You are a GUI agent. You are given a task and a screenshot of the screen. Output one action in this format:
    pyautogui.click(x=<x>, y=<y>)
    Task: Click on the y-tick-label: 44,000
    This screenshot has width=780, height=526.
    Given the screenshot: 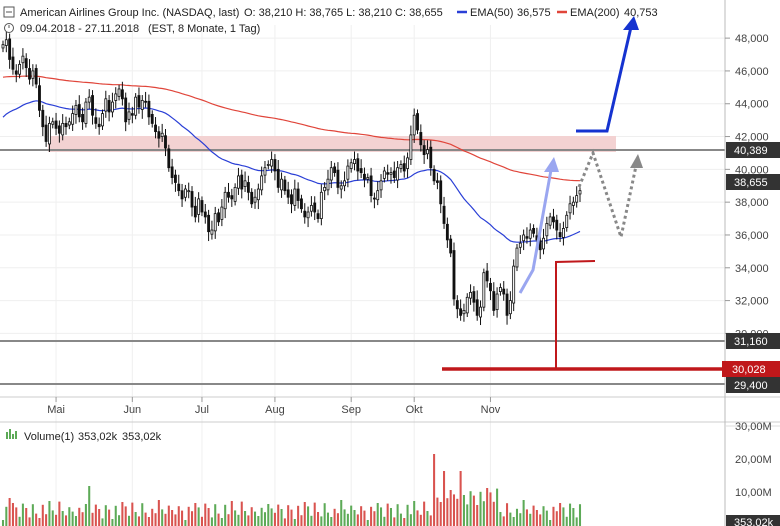 What is the action you would take?
    pyautogui.click(x=752, y=105)
    